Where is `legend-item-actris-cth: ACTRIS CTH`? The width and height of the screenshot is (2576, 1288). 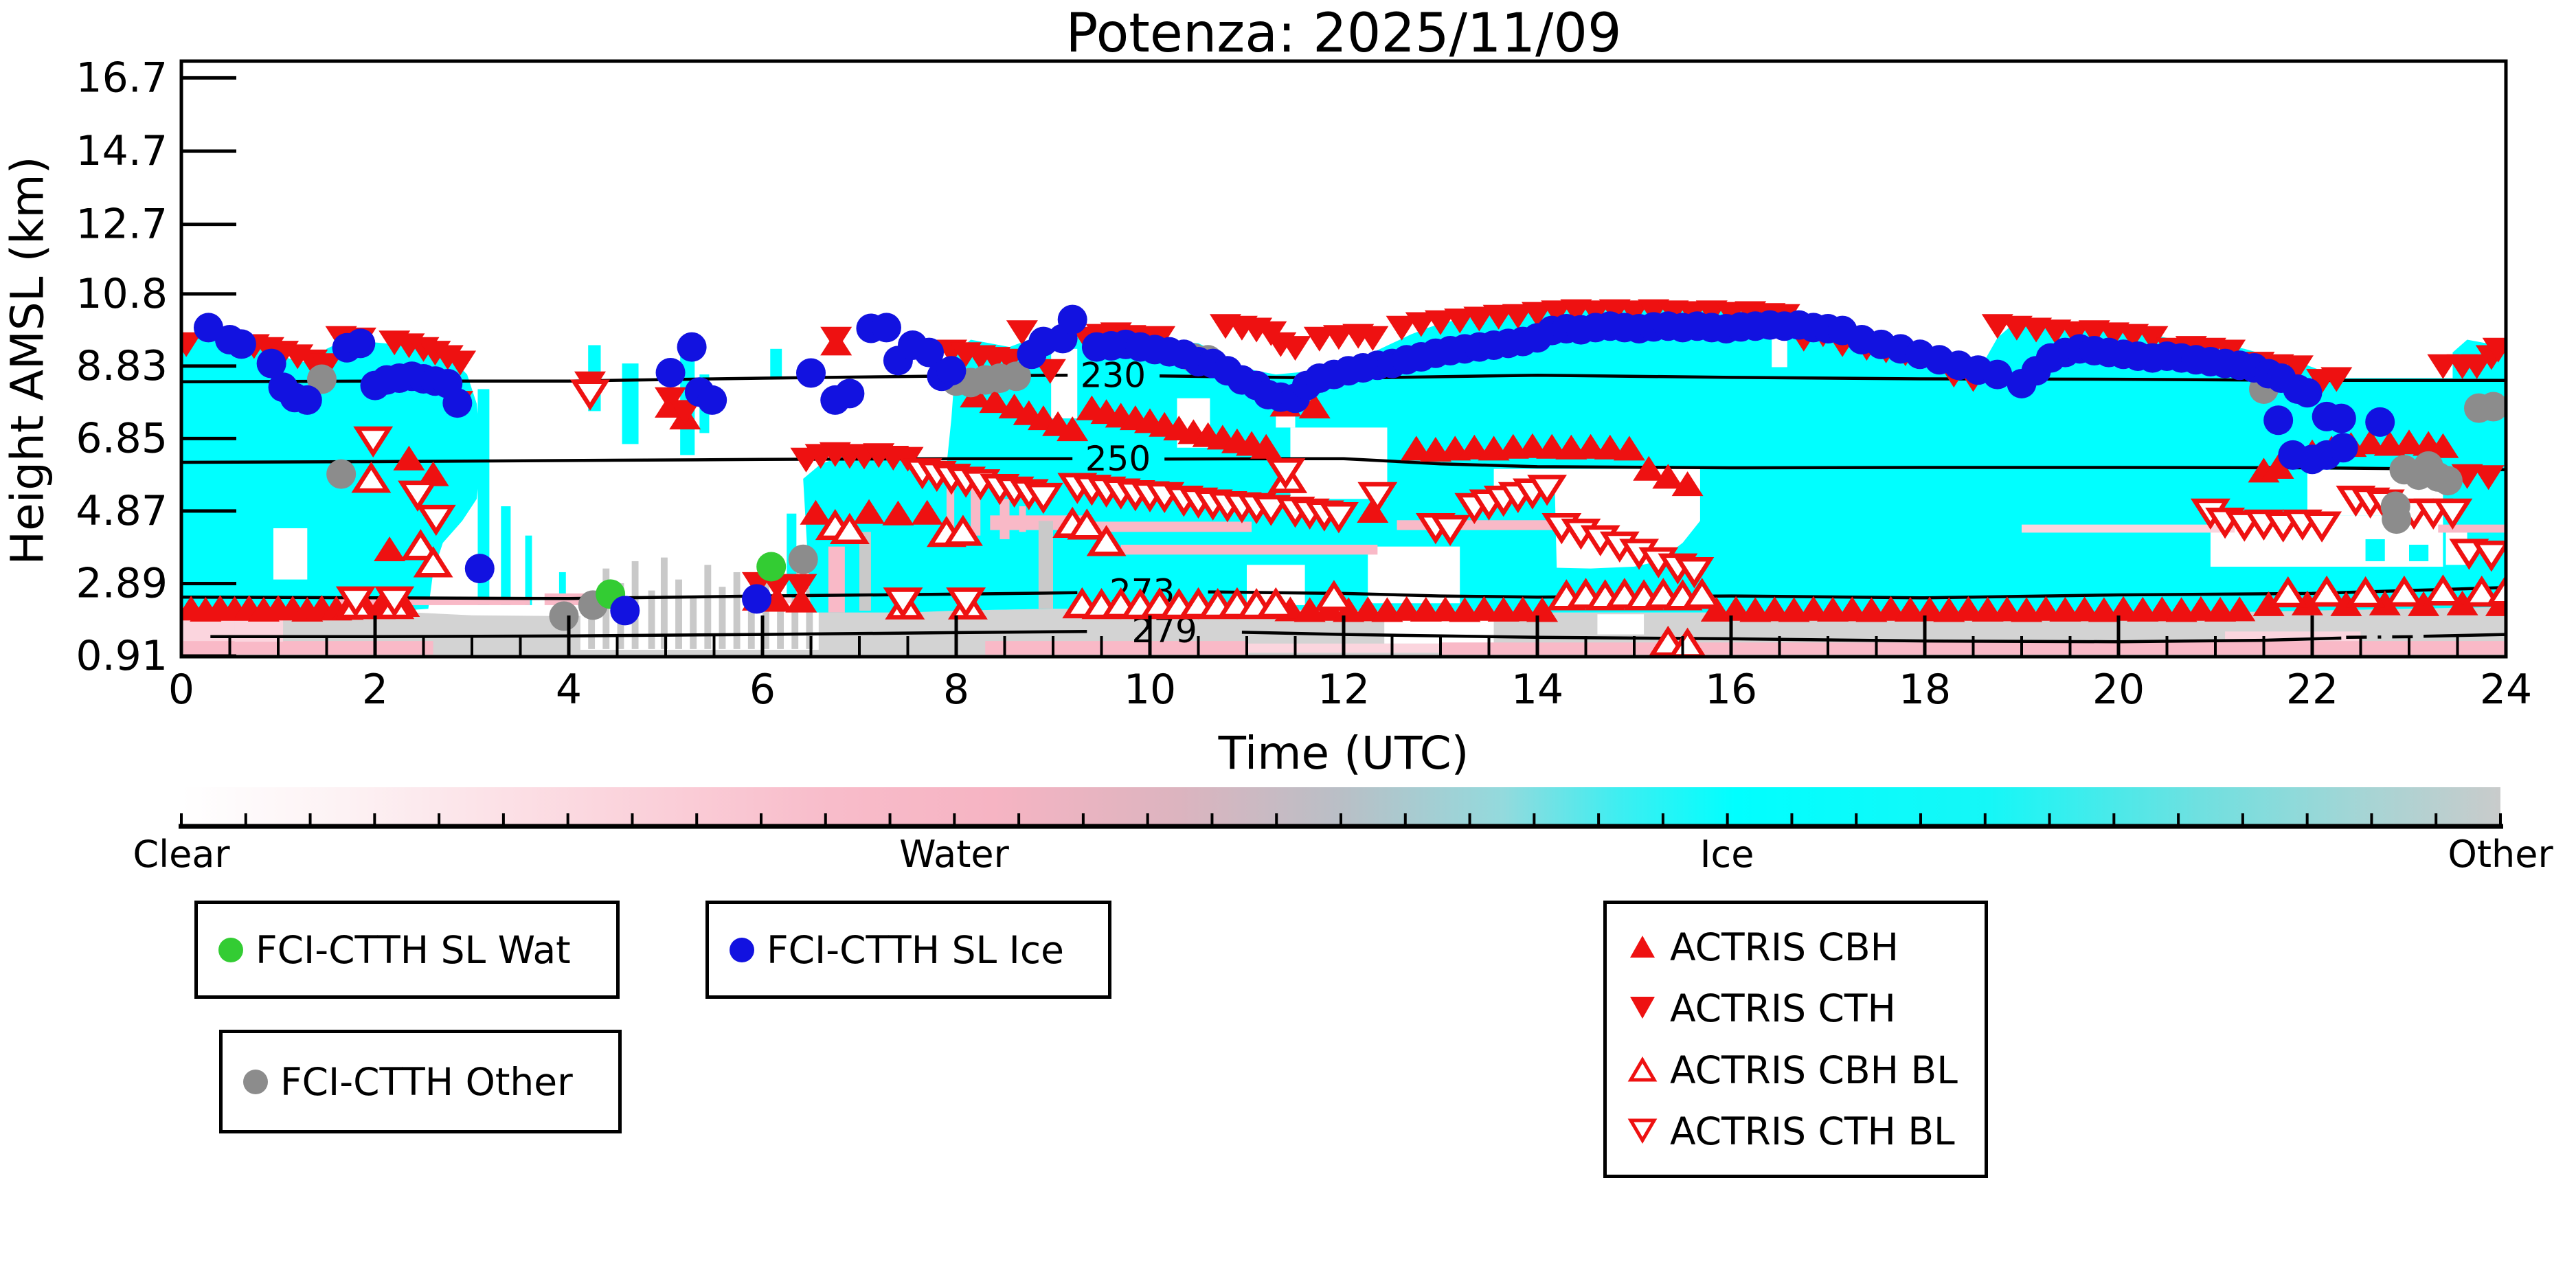
legend-item-actris-cth: ACTRIS CTH is located at coordinates (1796, 1008).